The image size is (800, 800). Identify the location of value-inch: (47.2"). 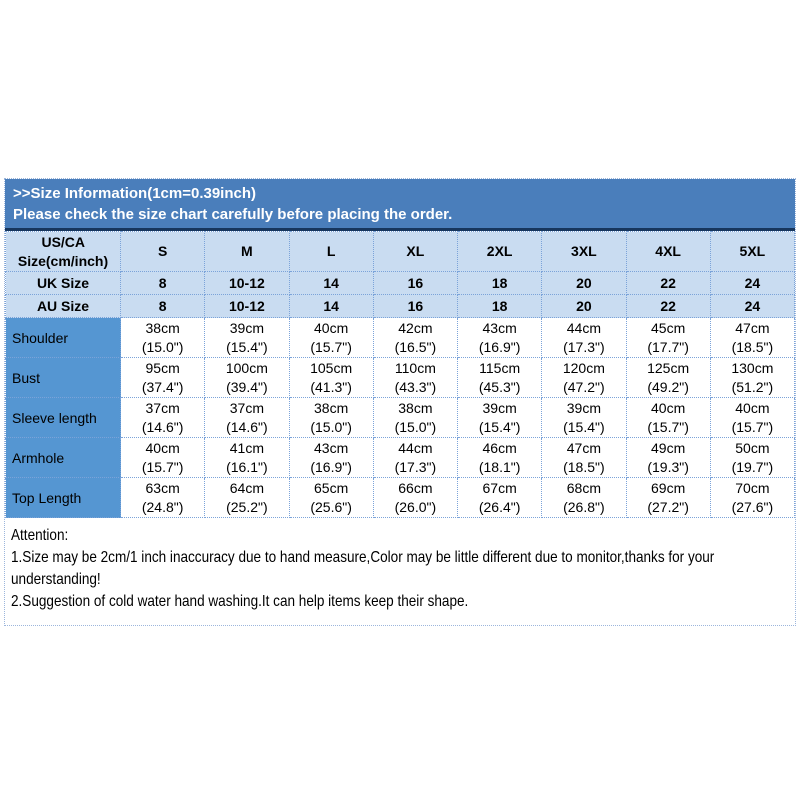
(584, 386).